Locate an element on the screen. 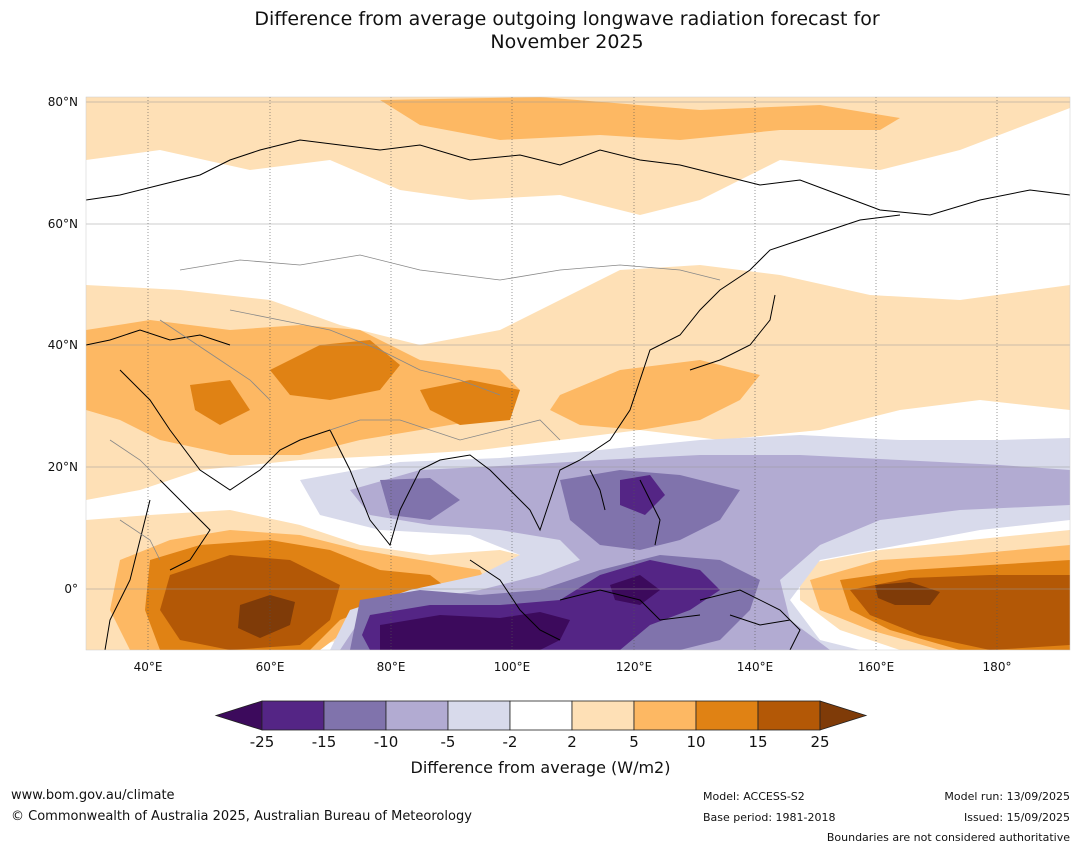 This screenshot has width=1081, height=850. colorbar-extend-low is located at coordinates (238, 715).